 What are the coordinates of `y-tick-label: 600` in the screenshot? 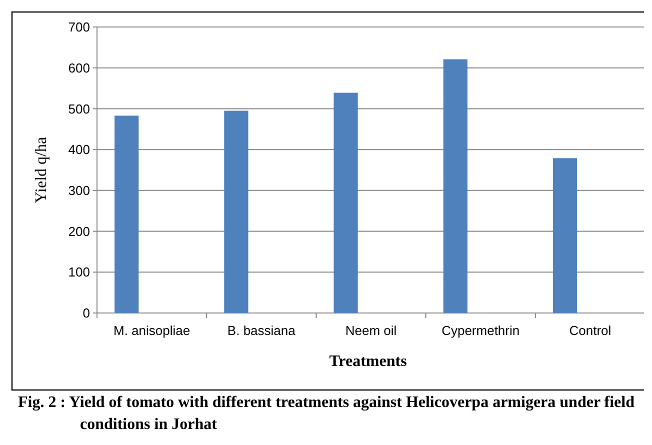 It's located at (79, 68).